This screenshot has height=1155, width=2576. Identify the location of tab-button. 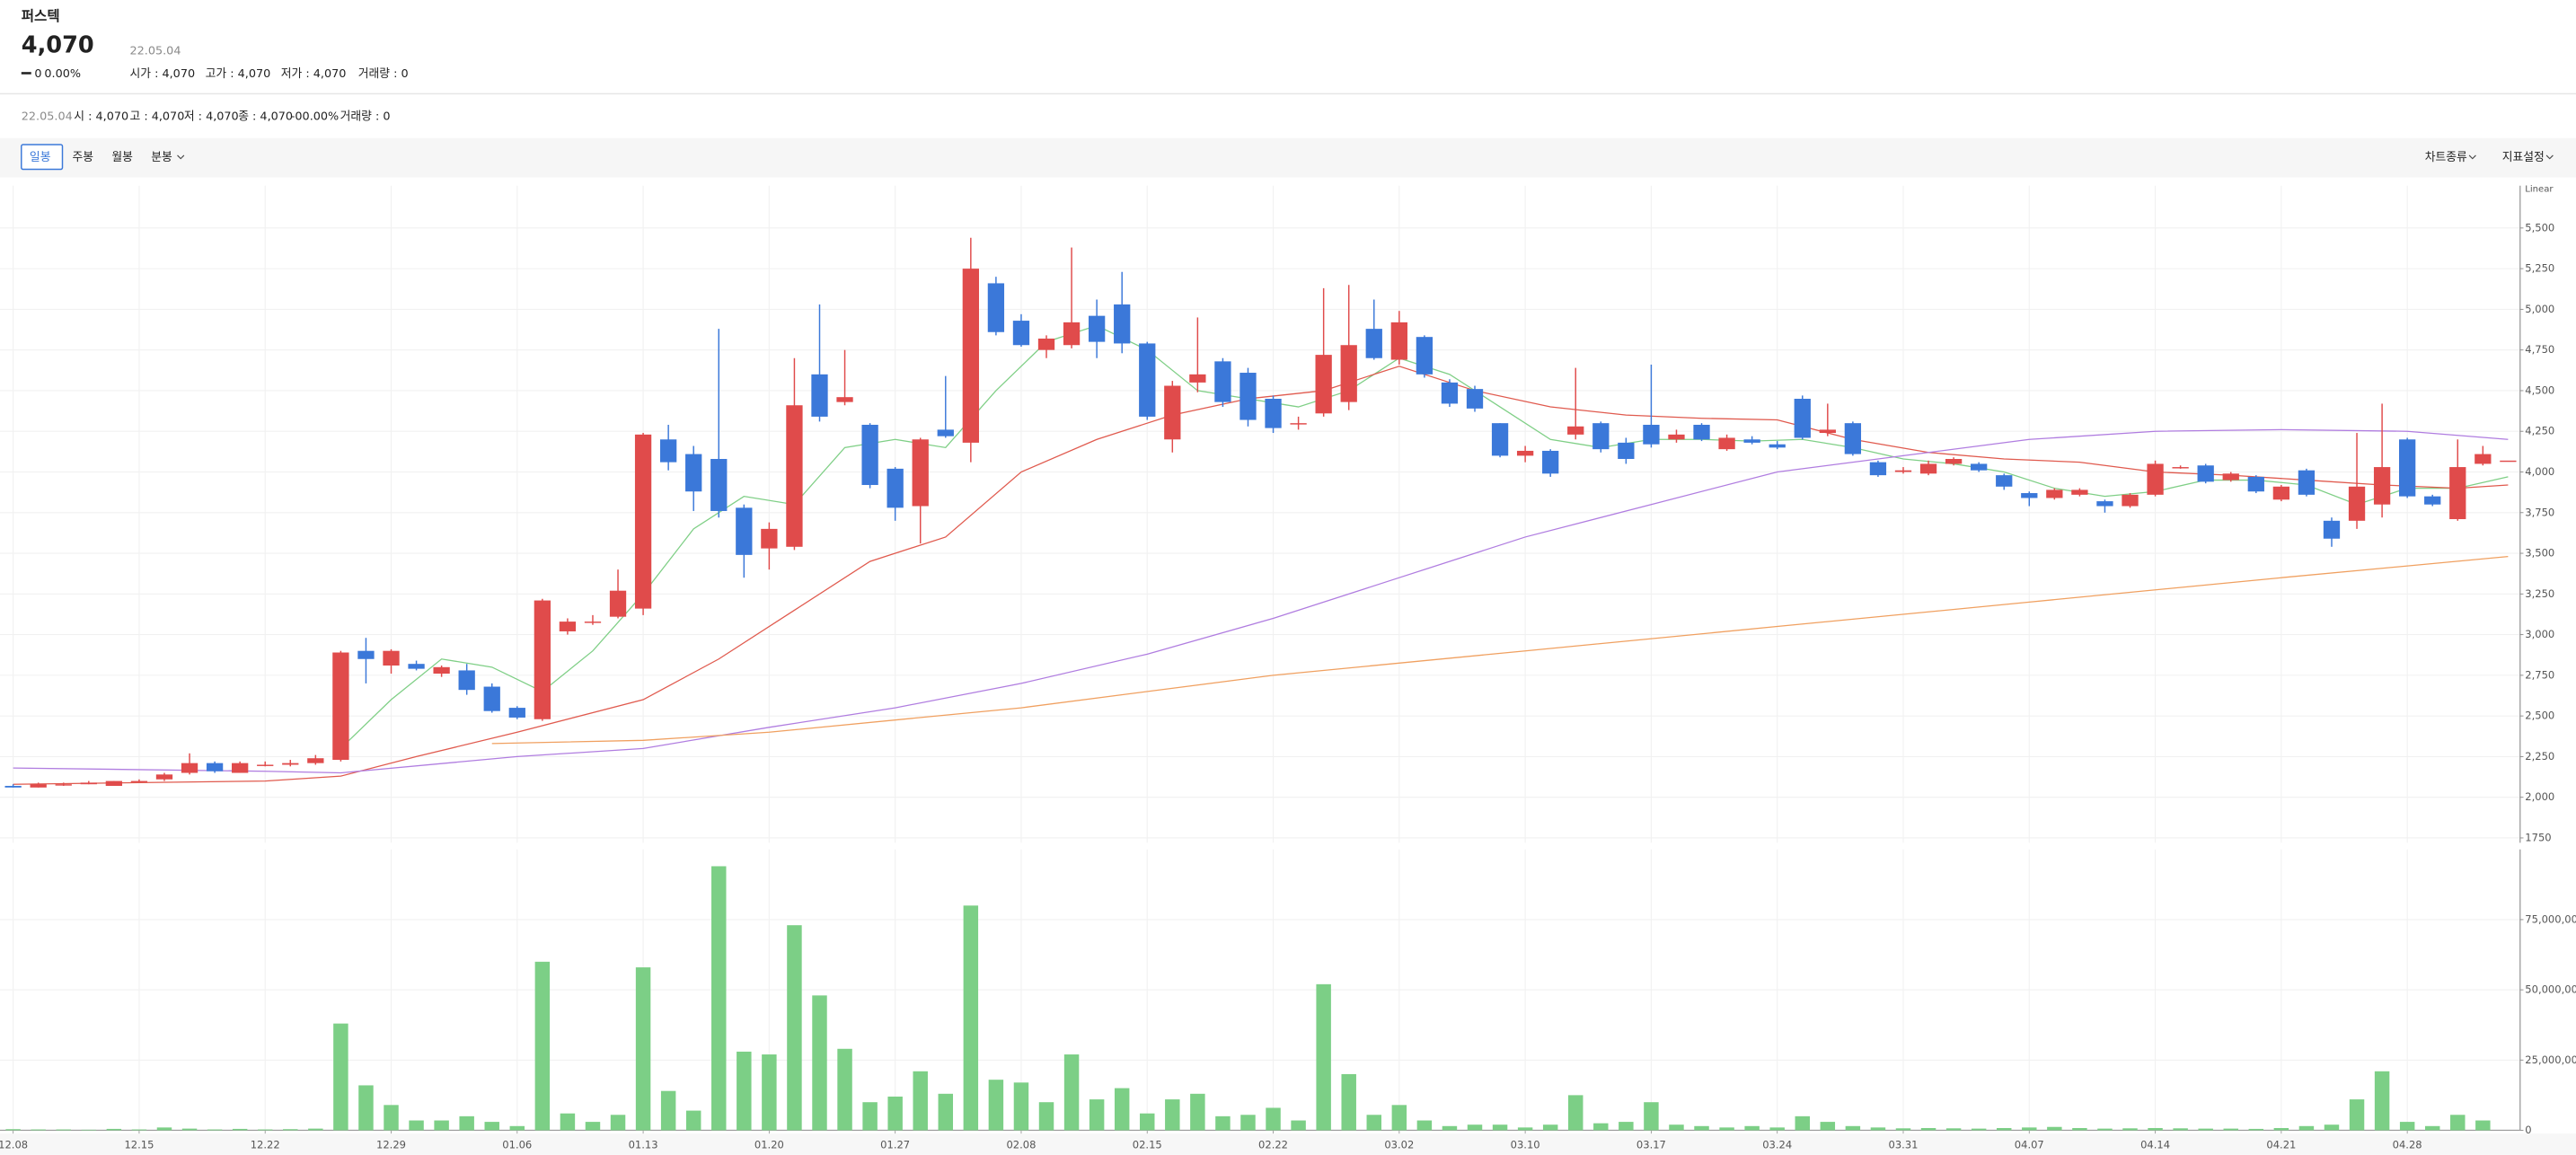
(42, 157).